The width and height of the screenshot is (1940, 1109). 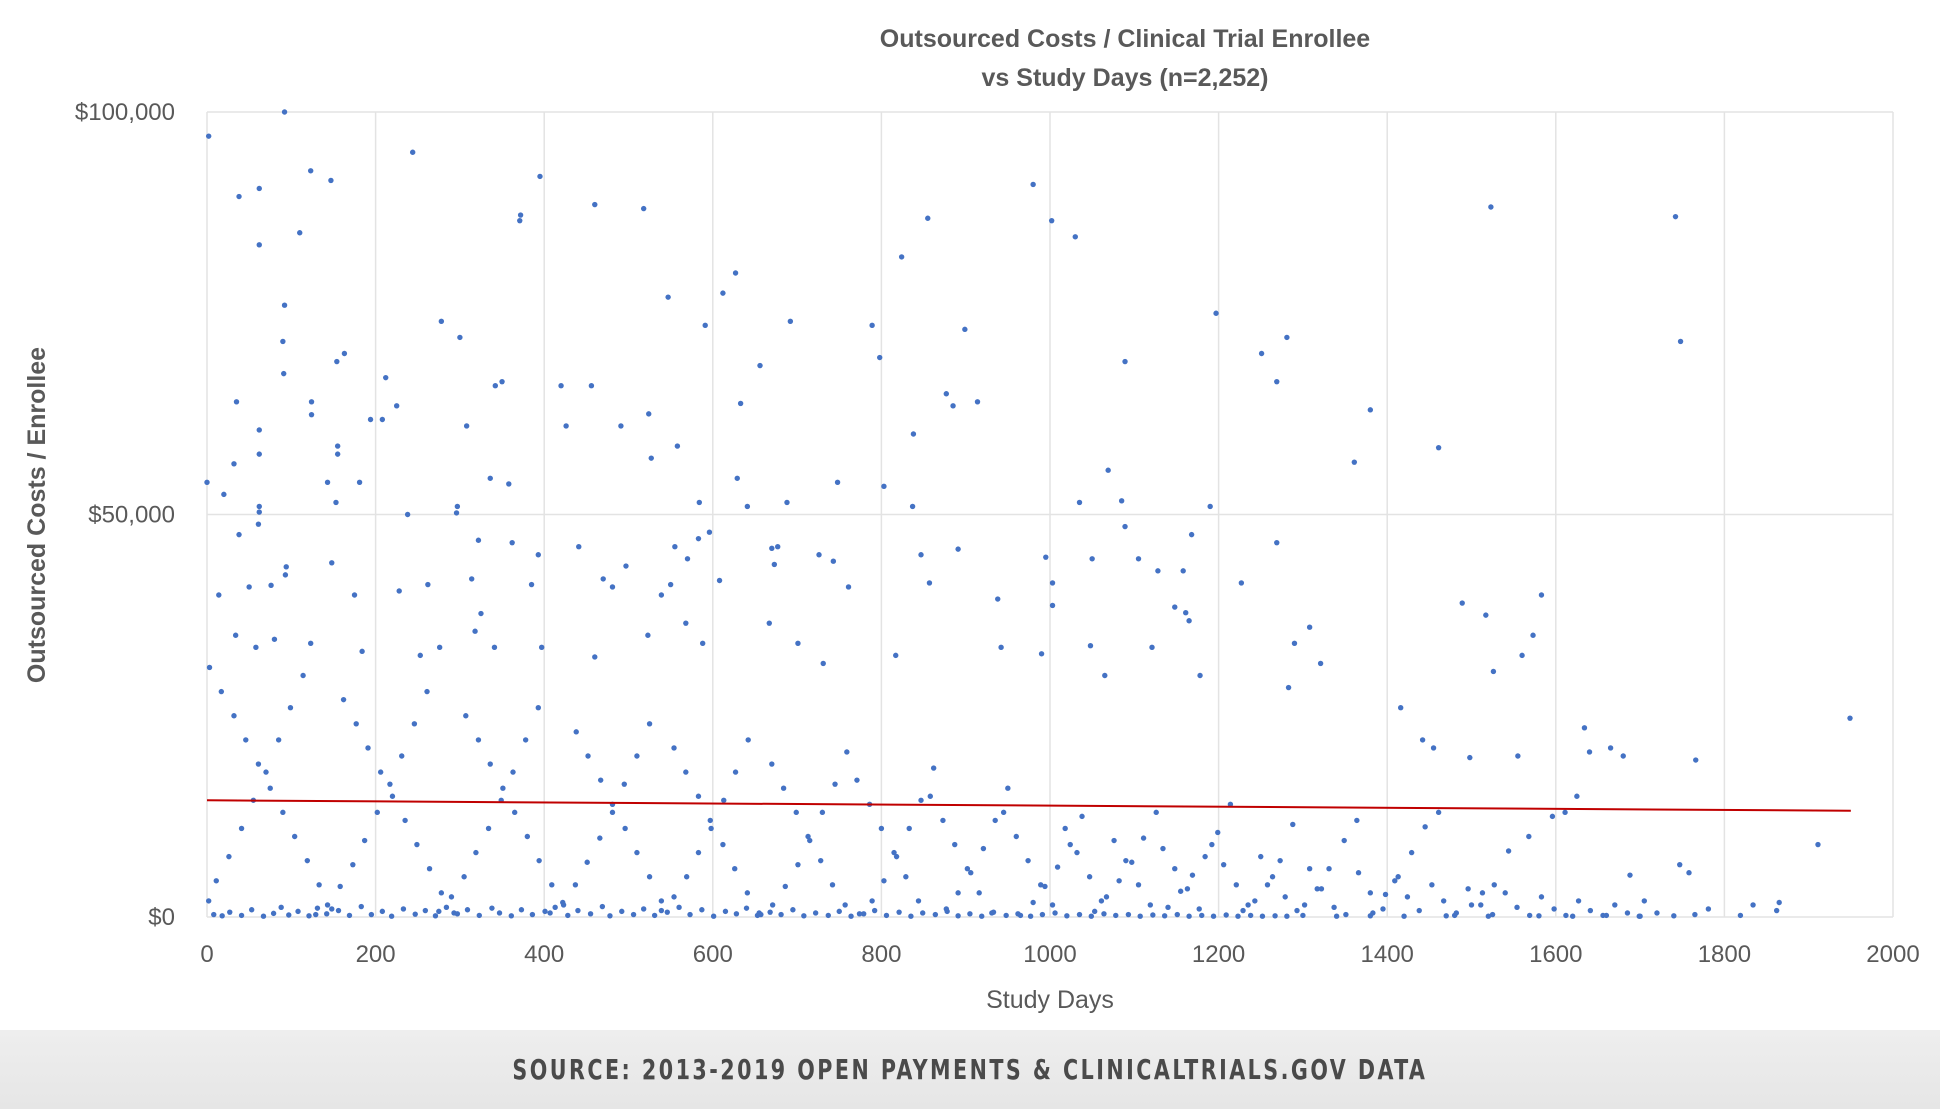 What do you see at coordinates (376, 954) in the screenshot?
I see `x-tick-label: 200` at bounding box center [376, 954].